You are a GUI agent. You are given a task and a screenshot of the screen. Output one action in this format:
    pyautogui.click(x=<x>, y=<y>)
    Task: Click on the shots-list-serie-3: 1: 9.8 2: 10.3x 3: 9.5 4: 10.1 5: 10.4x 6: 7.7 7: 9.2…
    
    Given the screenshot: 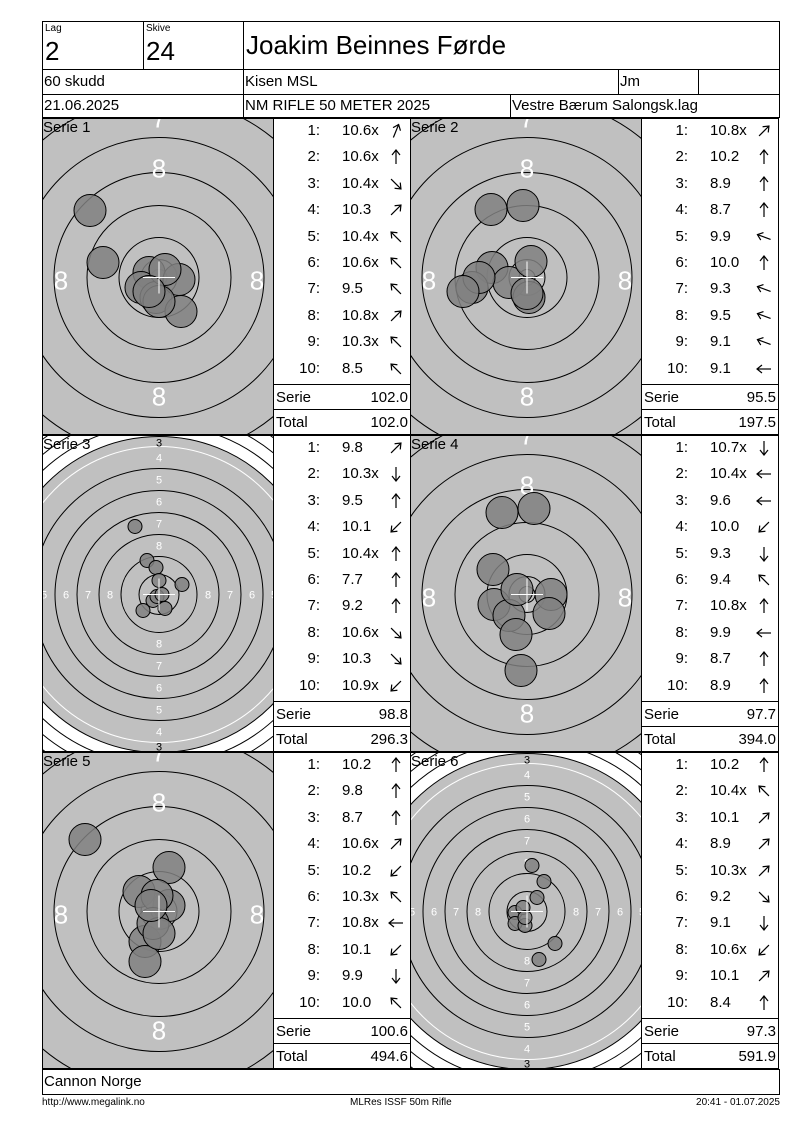 What is the action you would take?
    pyautogui.click(x=342, y=593)
    